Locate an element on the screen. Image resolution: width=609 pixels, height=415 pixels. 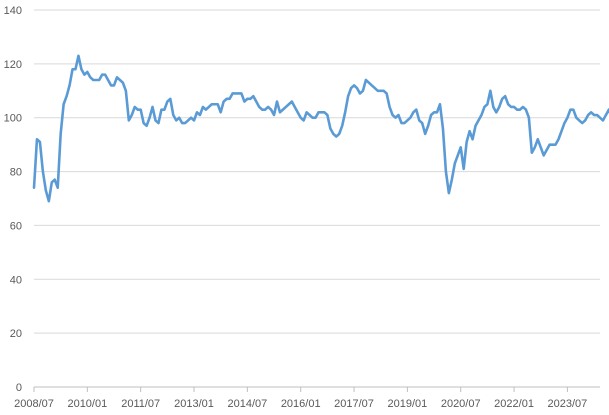
x-tick-label: 2013/01 is located at coordinates (194, 404).